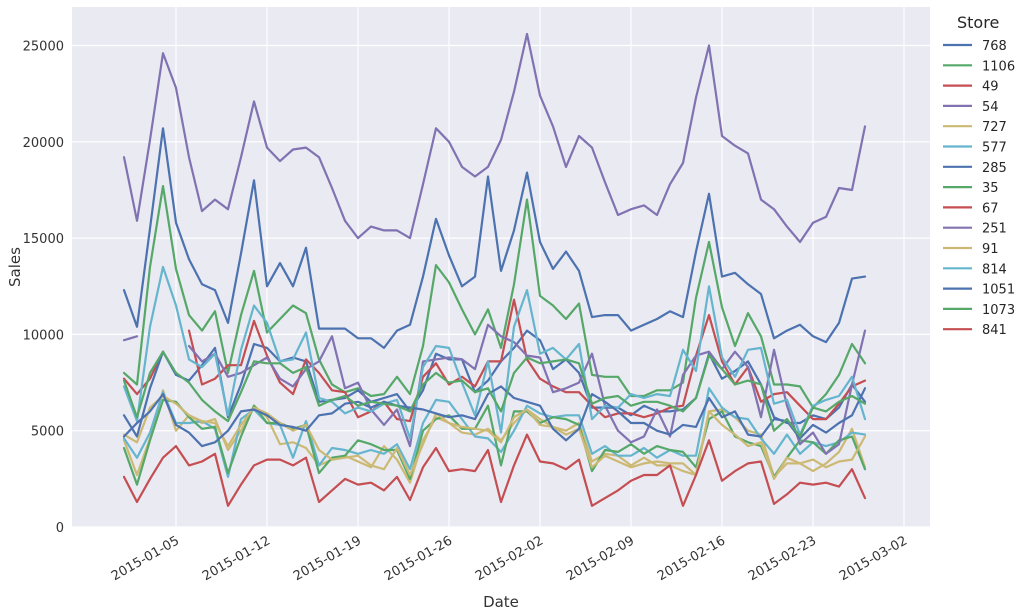 This screenshot has width=1024, height=615. I want to click on legend-label-251: 251, so click(994, 229).